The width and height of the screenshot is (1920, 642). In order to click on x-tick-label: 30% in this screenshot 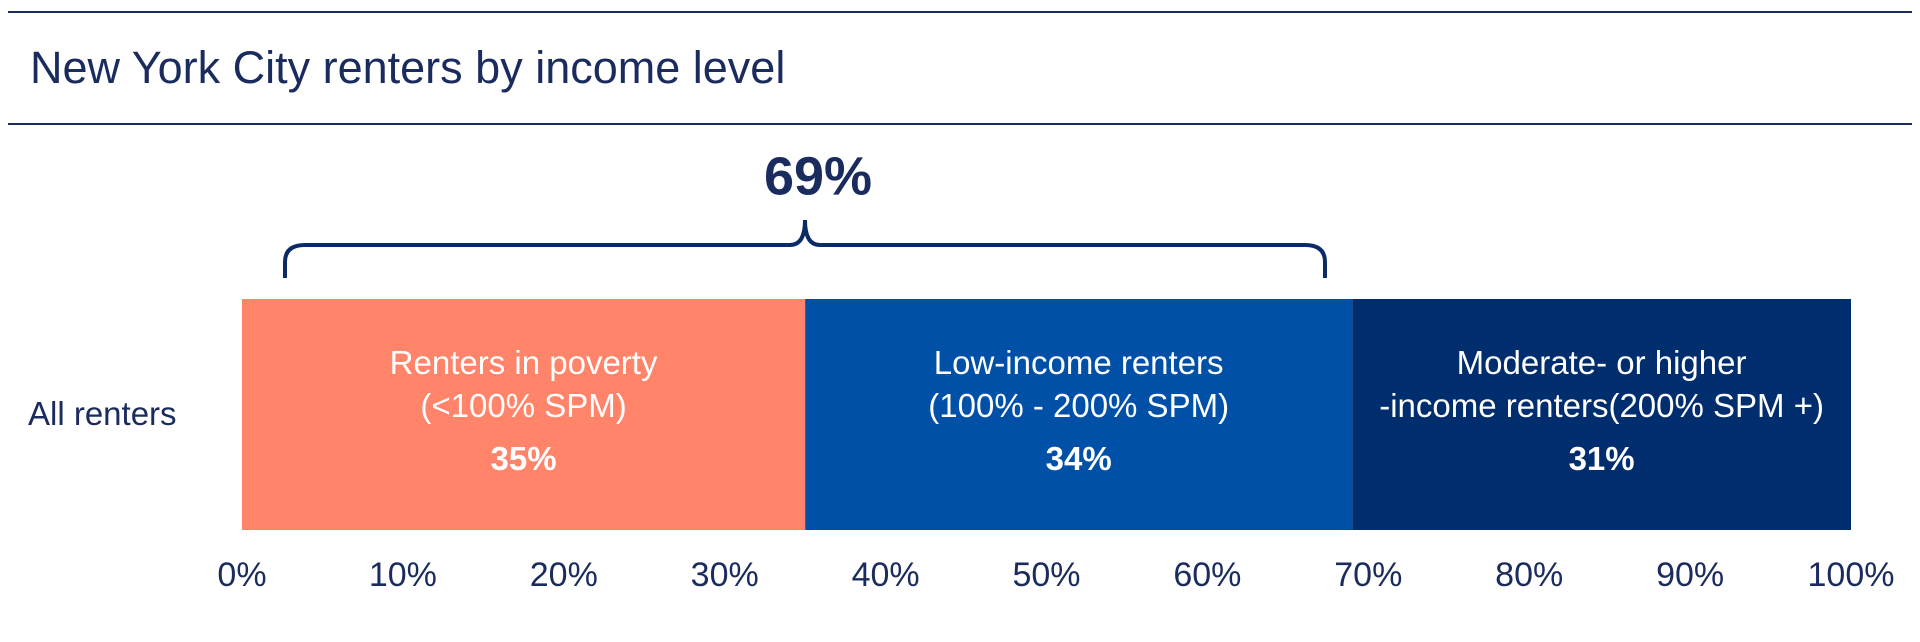, I will do `click(725, 575)`.